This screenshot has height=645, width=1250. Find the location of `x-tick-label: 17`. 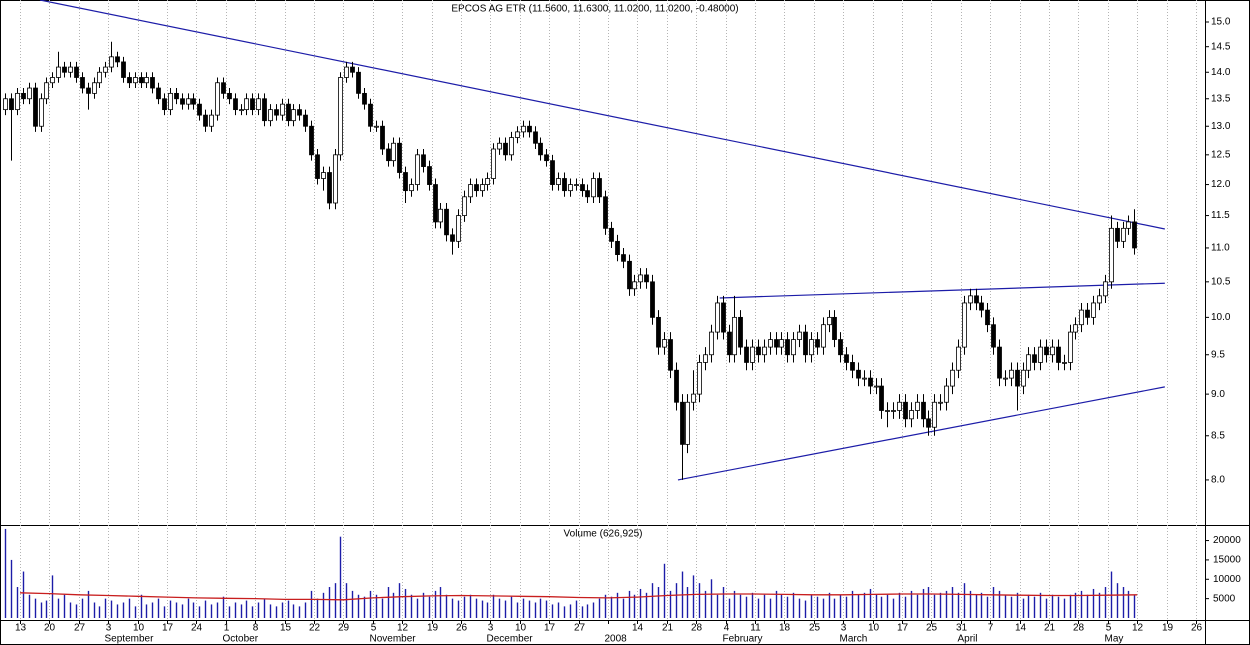

x-tick-label: 17 is located at coordinates (550, 628).